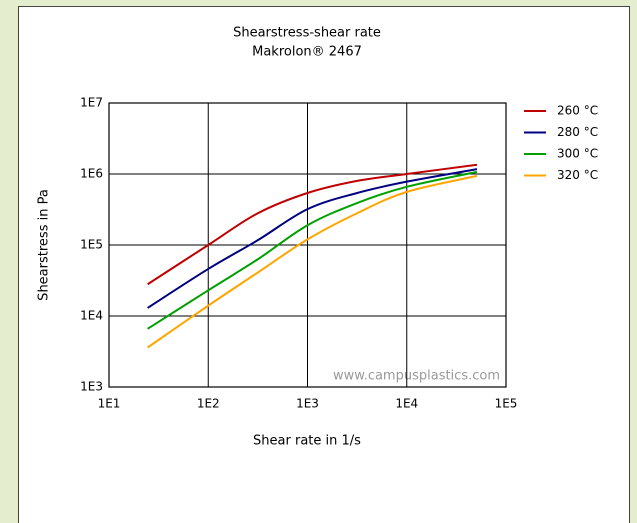 The height and width of the screenshot is (523, 637). Describe the element at coordinates (109, 404) in the screenshot. I see `x-tick-label: 1E1` at that location.